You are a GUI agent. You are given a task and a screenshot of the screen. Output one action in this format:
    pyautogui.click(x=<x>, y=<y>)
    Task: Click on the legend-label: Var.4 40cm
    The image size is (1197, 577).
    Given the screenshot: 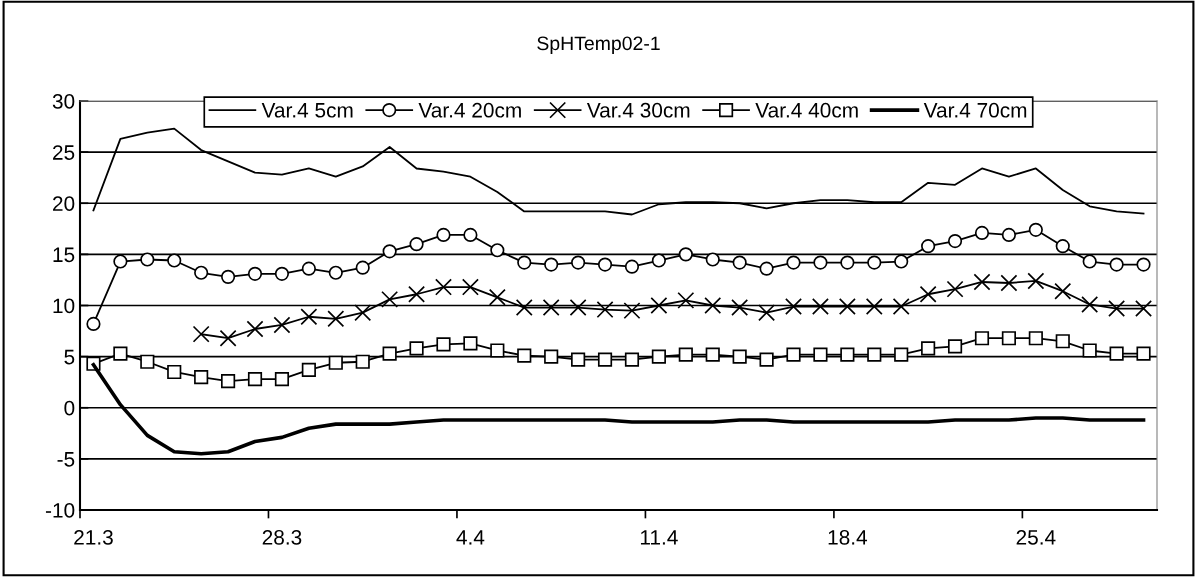 What is the action you would take?
    pyautogui.click(x=806, y=110)
    